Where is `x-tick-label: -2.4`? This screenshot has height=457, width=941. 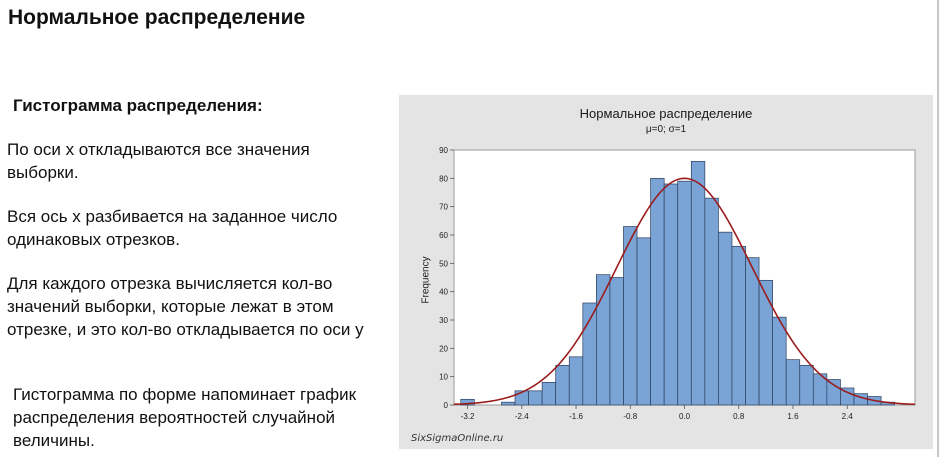 x-tick-label: -2.4 is located at coordinates (522, 416).